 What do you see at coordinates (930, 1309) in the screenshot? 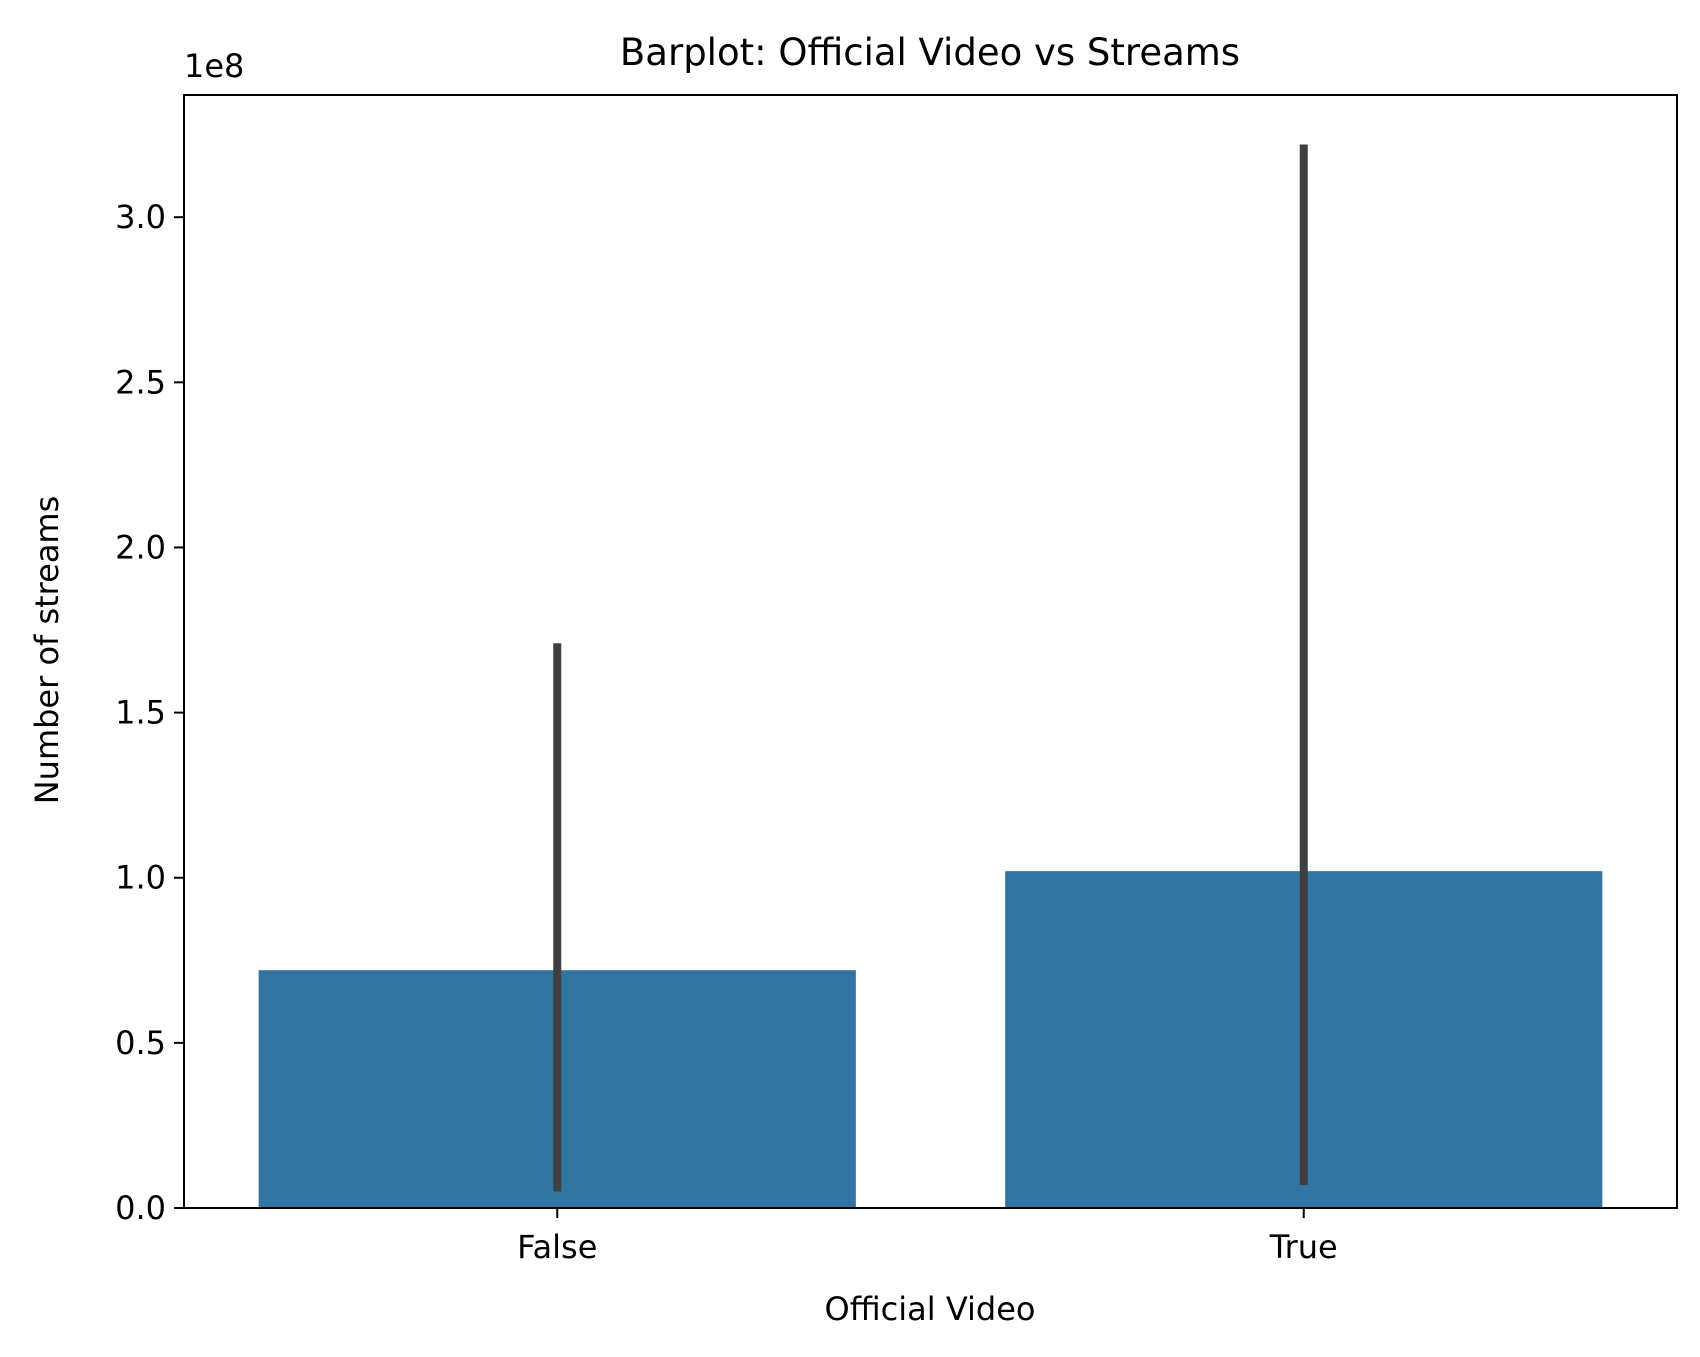
I see `x-axis-label: Official Video` at bounding box center [930, 1309].